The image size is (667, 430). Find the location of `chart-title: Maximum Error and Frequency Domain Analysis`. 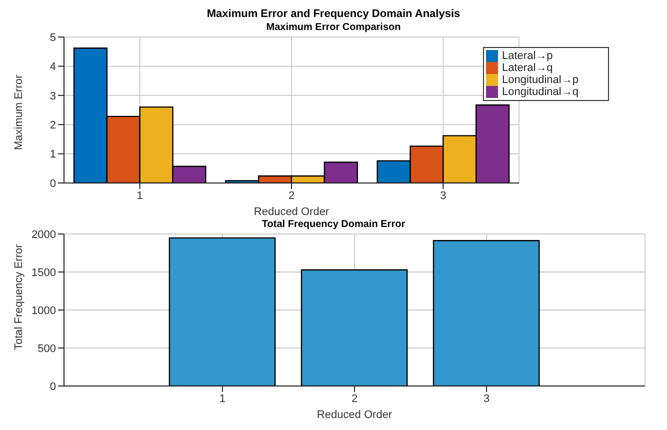

chart-title: Maximum Error and Frequency Domain Analysis is located at coordinates (334, 14).